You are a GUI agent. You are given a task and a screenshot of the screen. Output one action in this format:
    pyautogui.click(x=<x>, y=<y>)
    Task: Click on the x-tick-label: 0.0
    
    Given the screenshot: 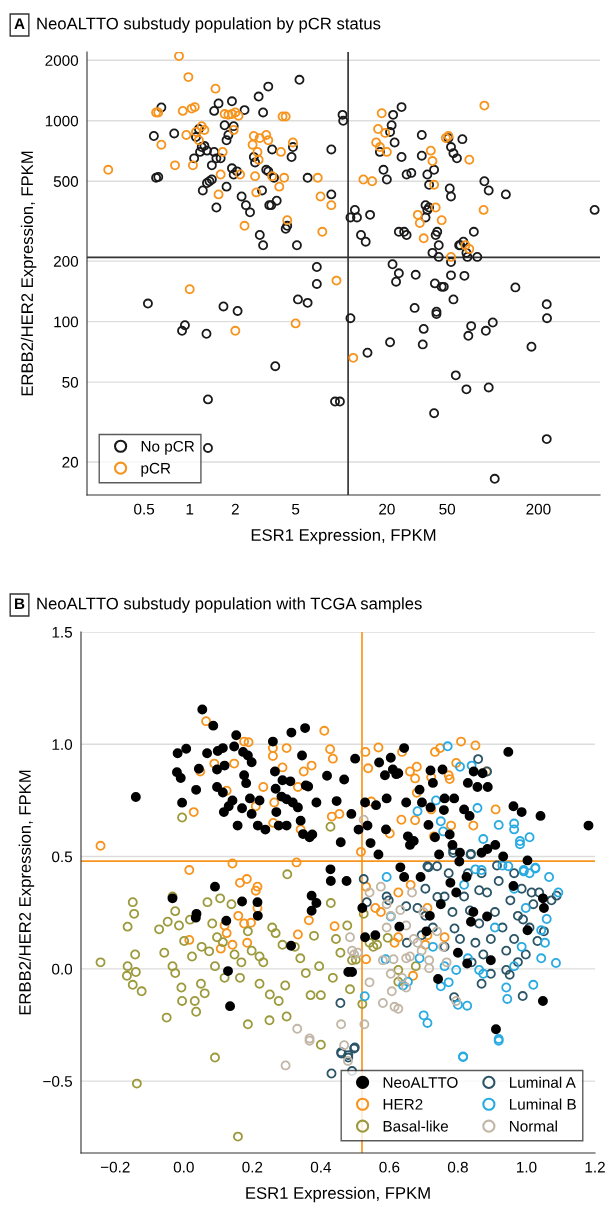 What is the action you would take?
    pyautogui.click(x=183, y=1167)
    